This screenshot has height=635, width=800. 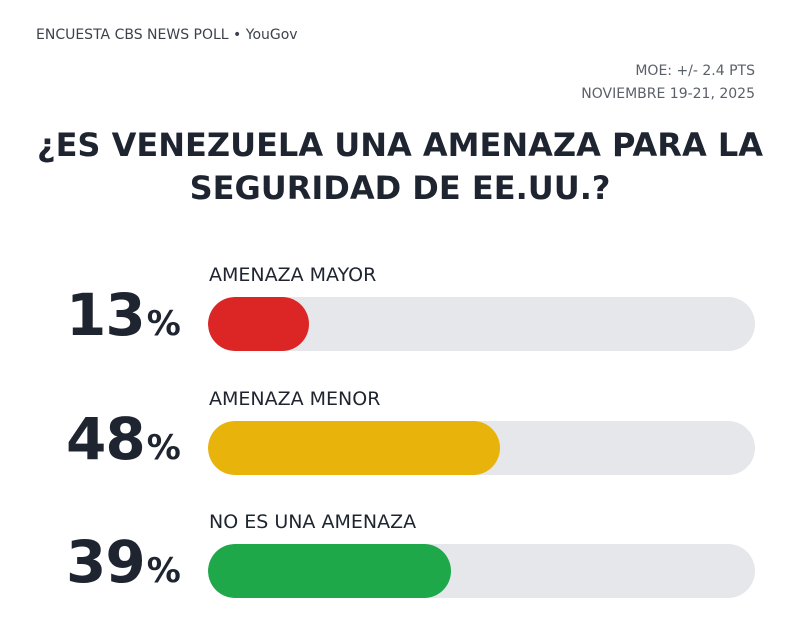 I want to click on bar-label: AMENAZA MAYOR, so click(x=293, y=275).